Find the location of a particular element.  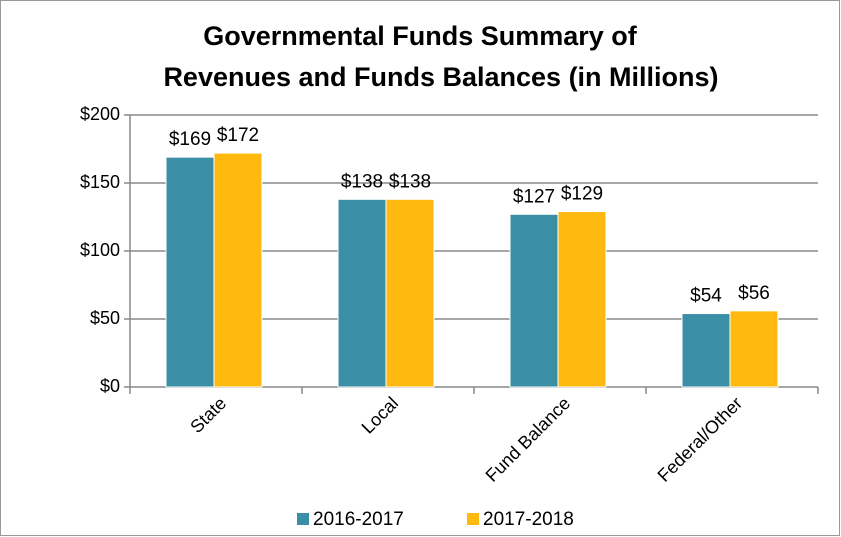

value-label: $56 is located at coordinates (754, 293).